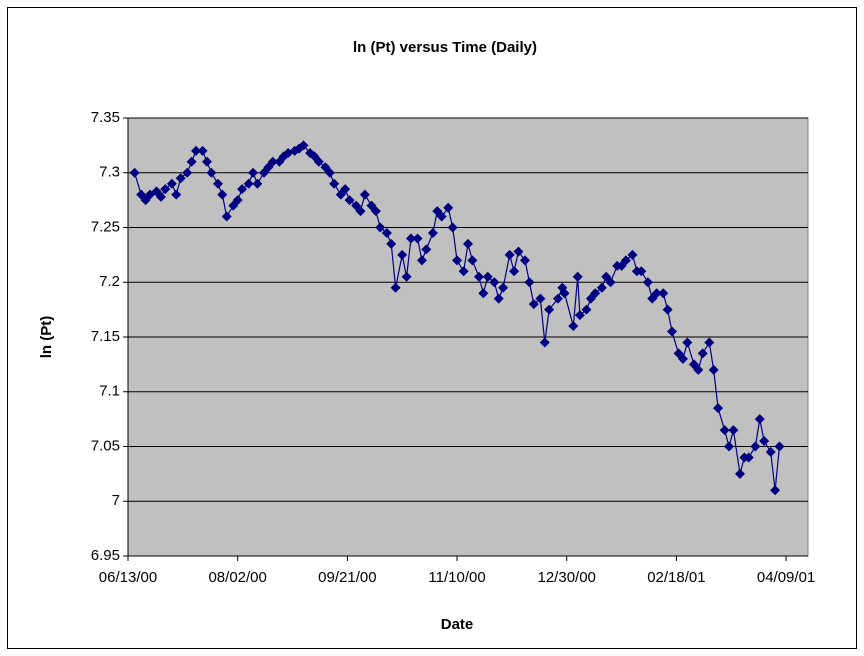 The image size is (864, 656). Describe the element at coordinates (457, 624) in the screenshot. I see `x-axis-label: Date` at that location.